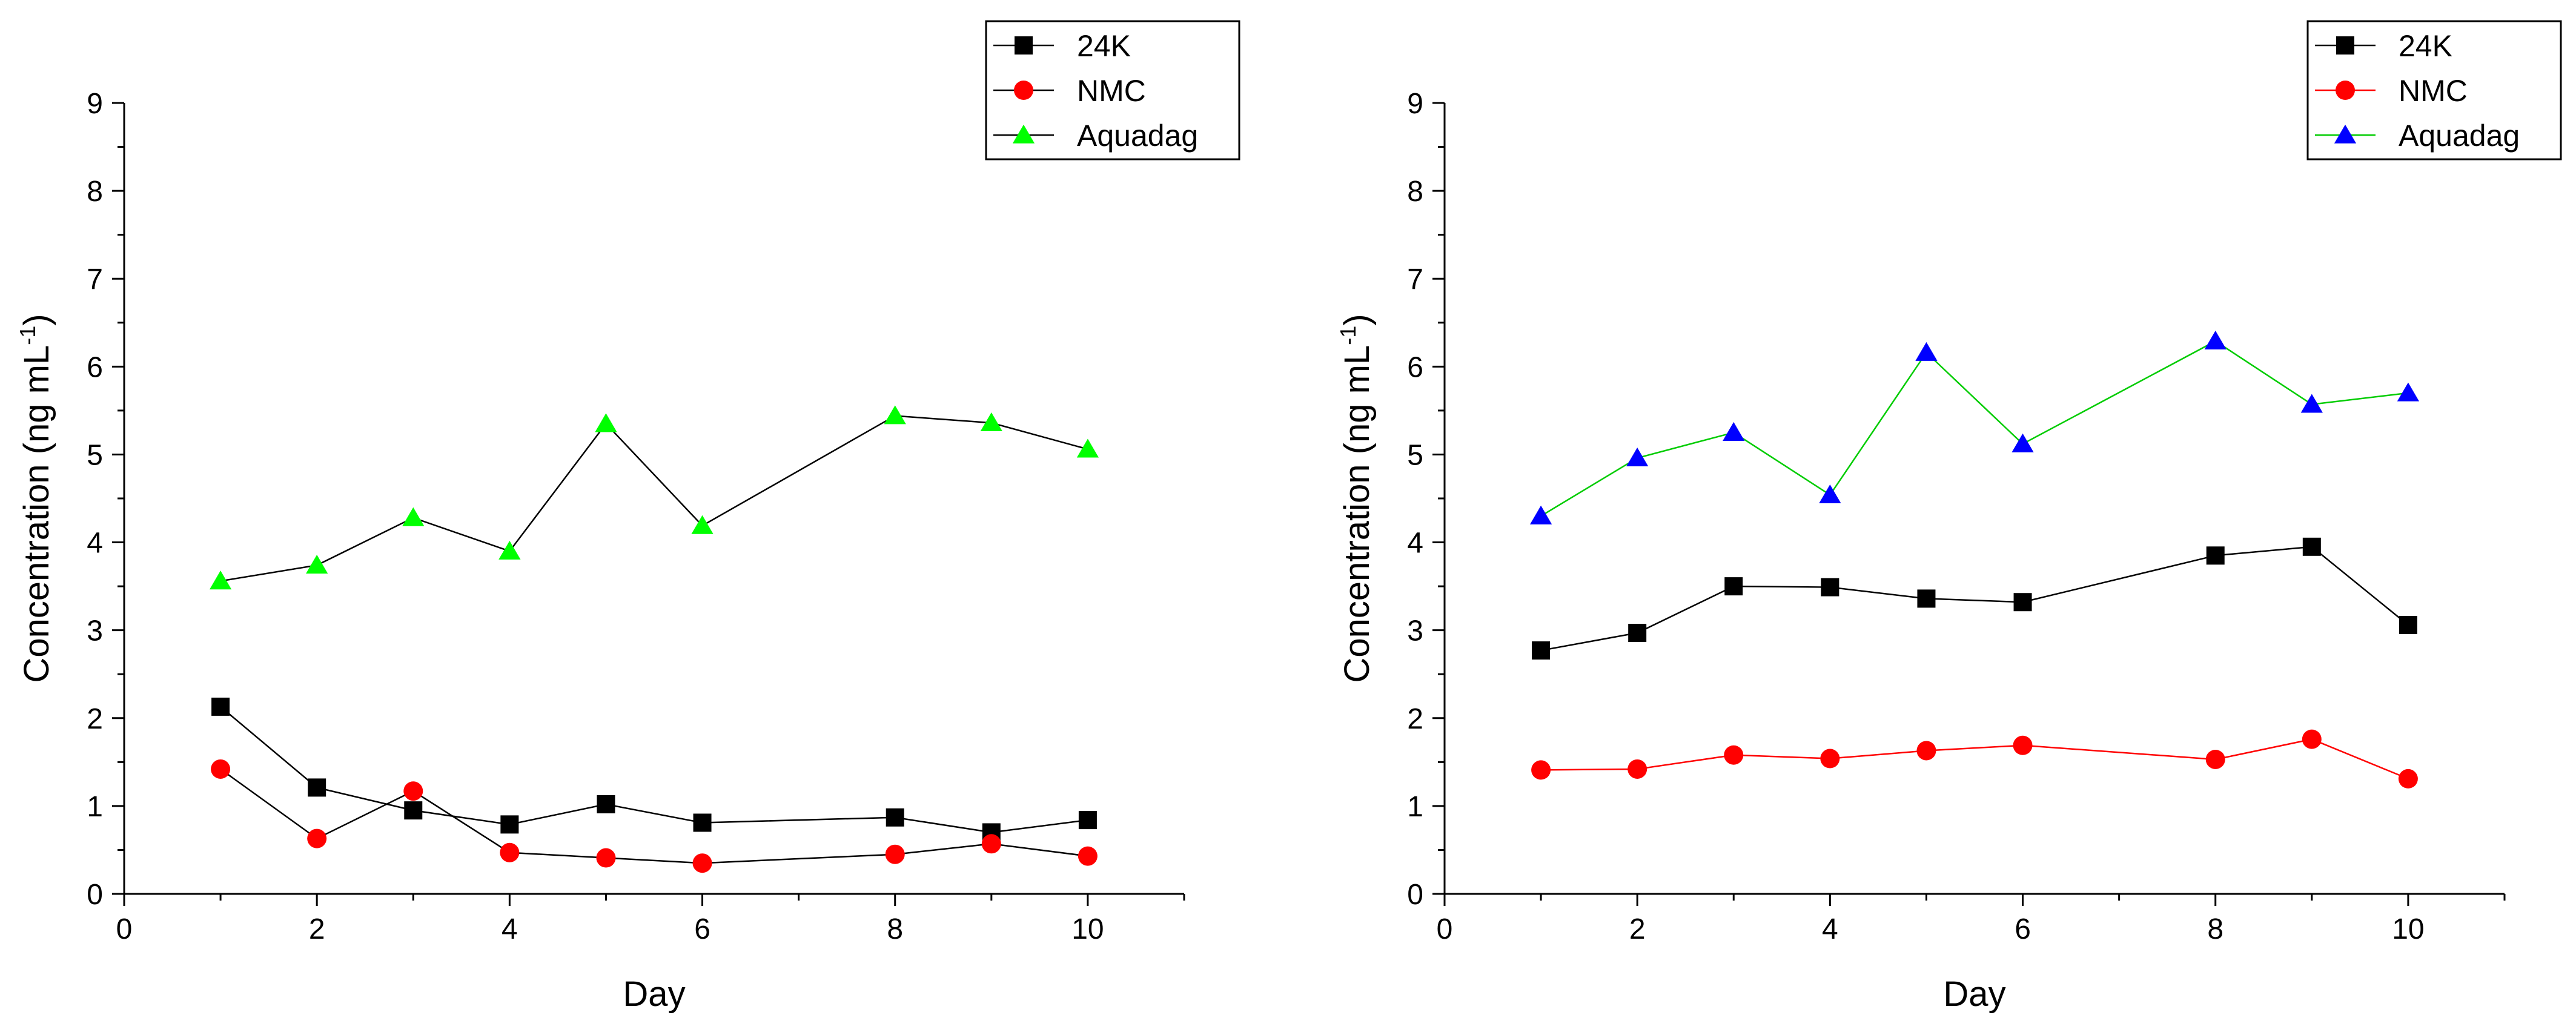  What do you see at coordinates (124, 929) in the screenshot?
I see `x-tick-label: 0` at bounding box center [124, 929].